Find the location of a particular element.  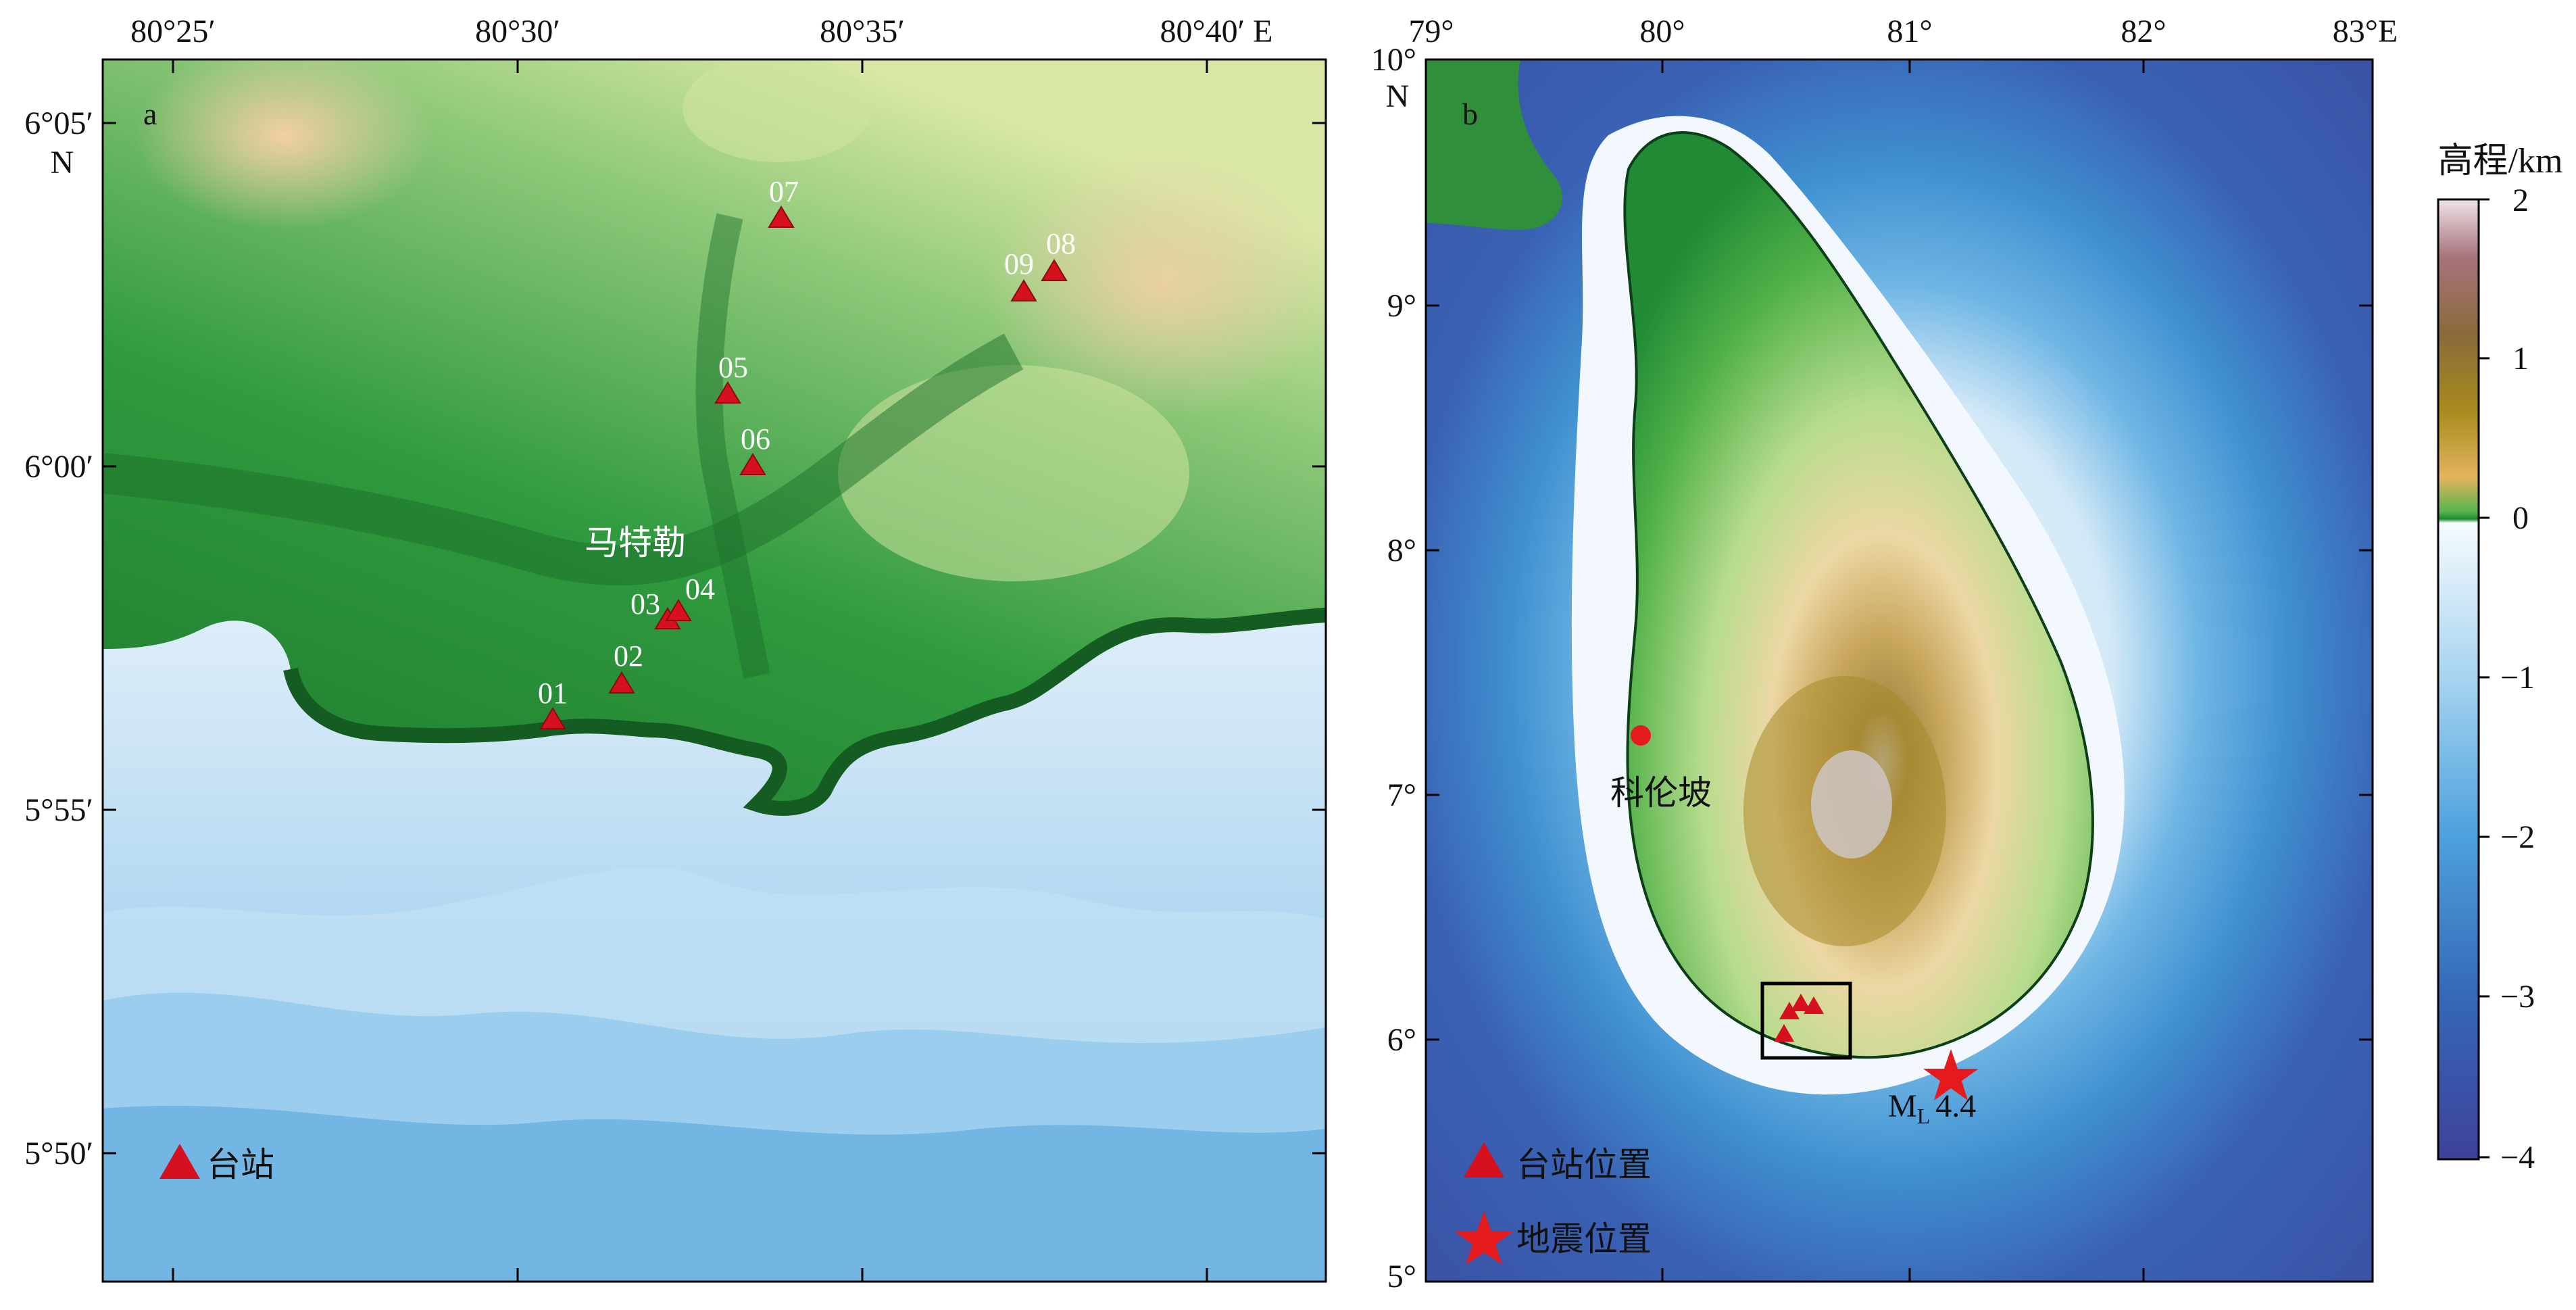

station-label: 08 is located at coordinates (1061, 243).